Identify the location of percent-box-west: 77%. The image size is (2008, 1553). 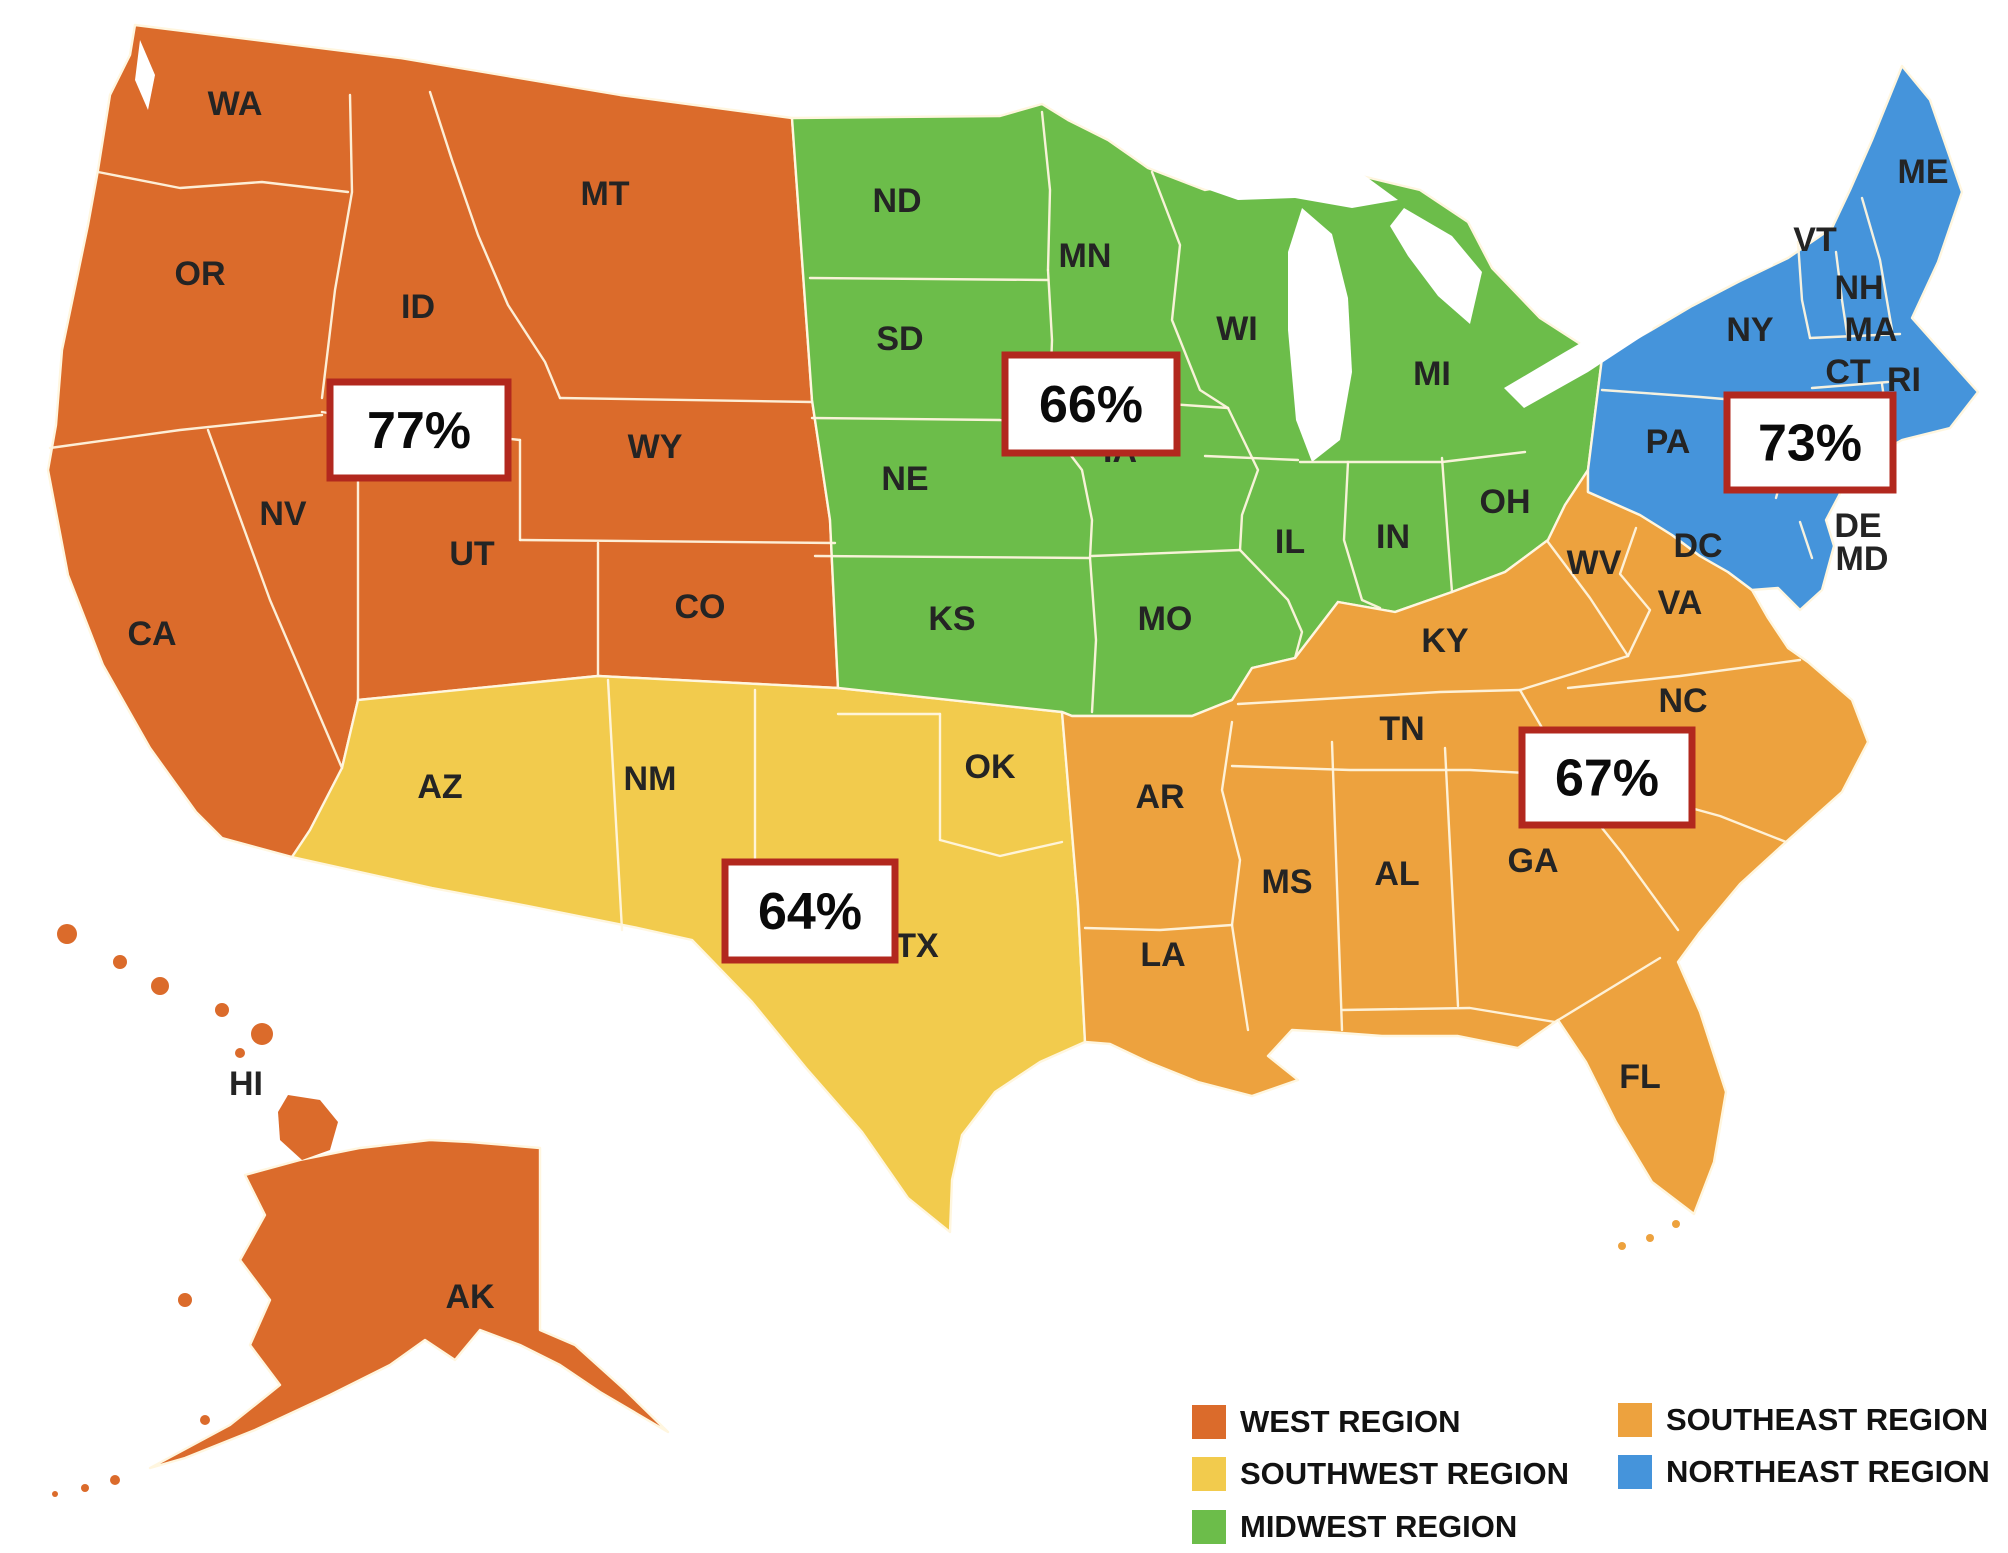
(419, 430).